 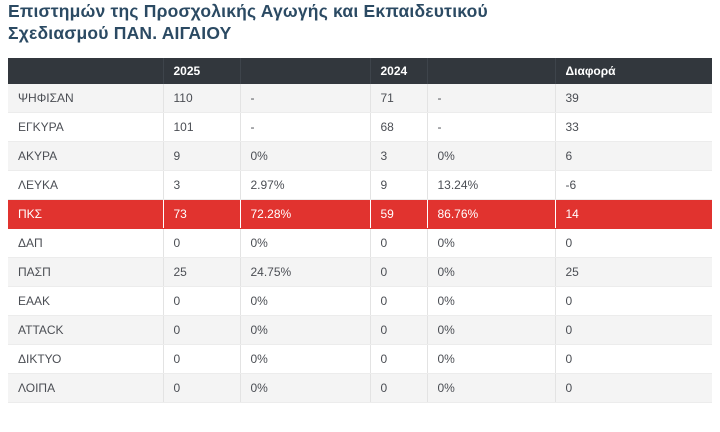 I want to click on table-row: ΛΕΥΚΑ 3 2.97% 9 13.24% -6, so click(x=360, y=185).